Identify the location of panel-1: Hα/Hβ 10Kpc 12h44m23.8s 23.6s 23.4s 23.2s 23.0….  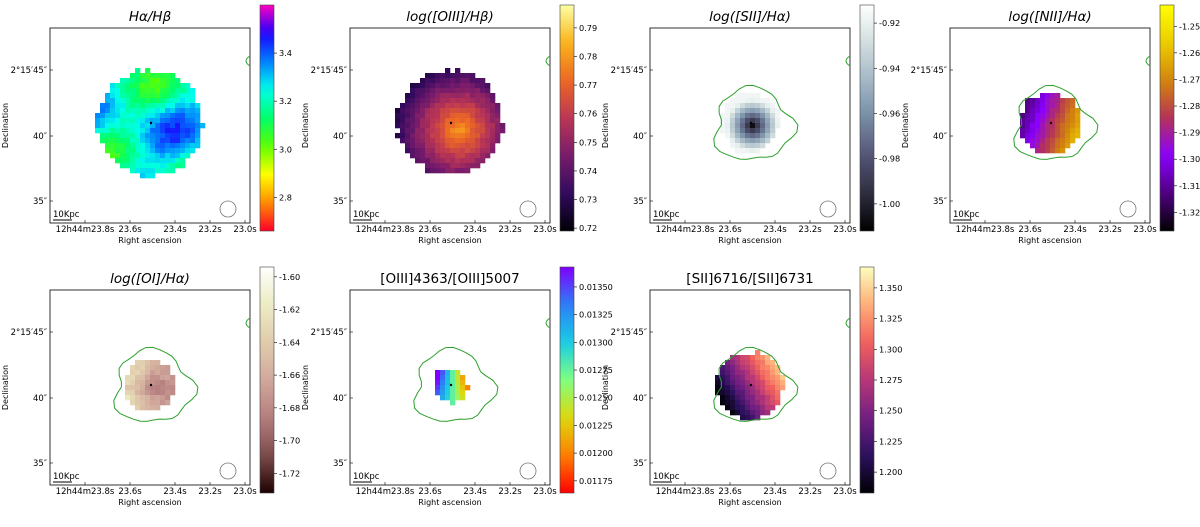
(146, 124).